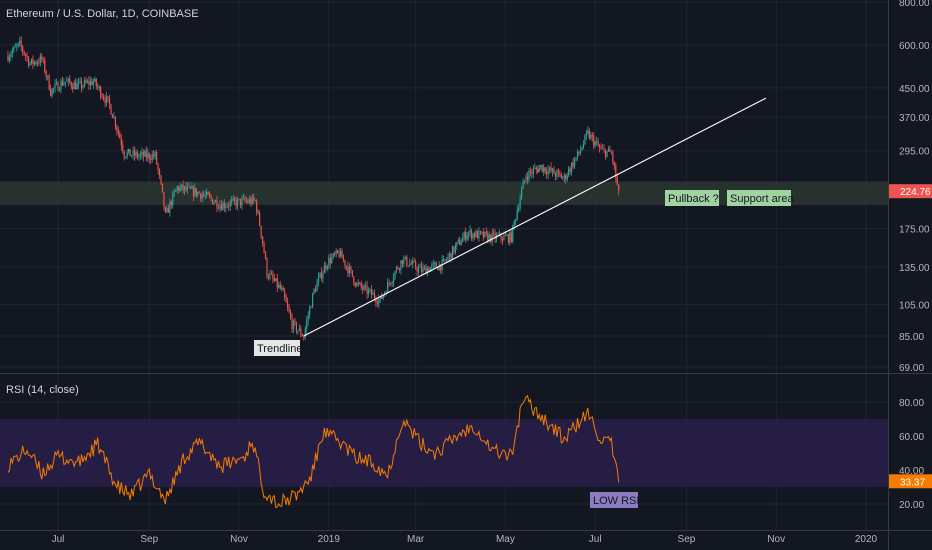 The image size is (932, 550). Describe the element at coordinates (505, 539) in the screenshot. I see `time-tick-label: May` at that location.